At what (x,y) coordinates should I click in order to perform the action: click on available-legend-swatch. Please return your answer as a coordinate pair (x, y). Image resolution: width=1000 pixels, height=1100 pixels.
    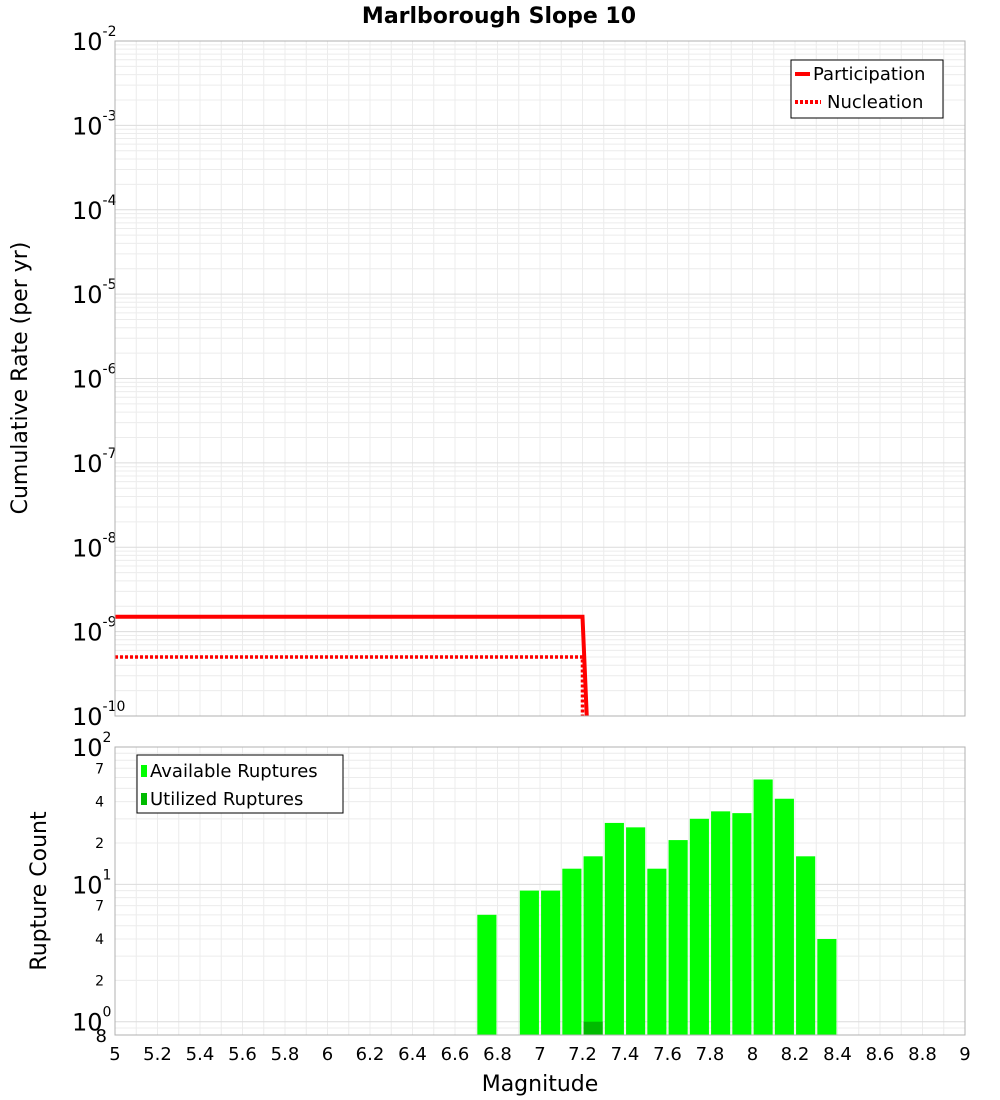
    Looking at the image, I should click on (144, 771).